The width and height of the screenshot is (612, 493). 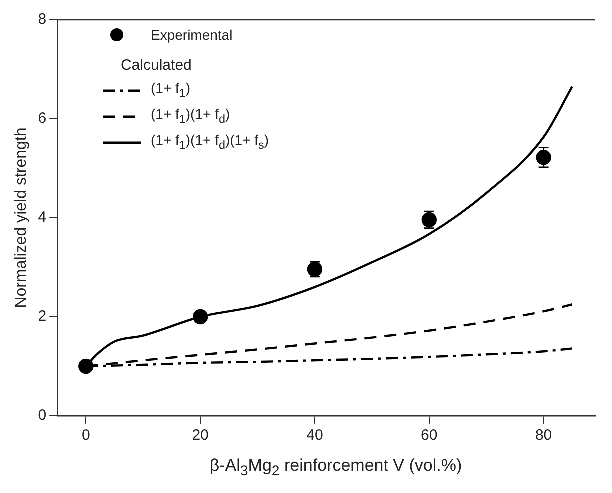 I want to click on x-tick-label: 60, so click(x=429, y=435).